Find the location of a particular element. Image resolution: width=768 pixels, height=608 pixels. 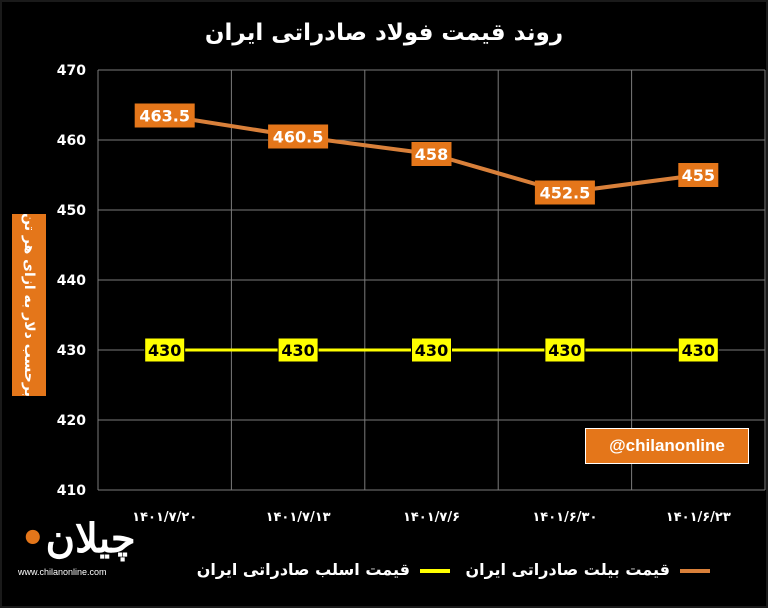

legend-item-slab: قیمت اسلب صادراتی ایران is located at coordinates (323, 571).